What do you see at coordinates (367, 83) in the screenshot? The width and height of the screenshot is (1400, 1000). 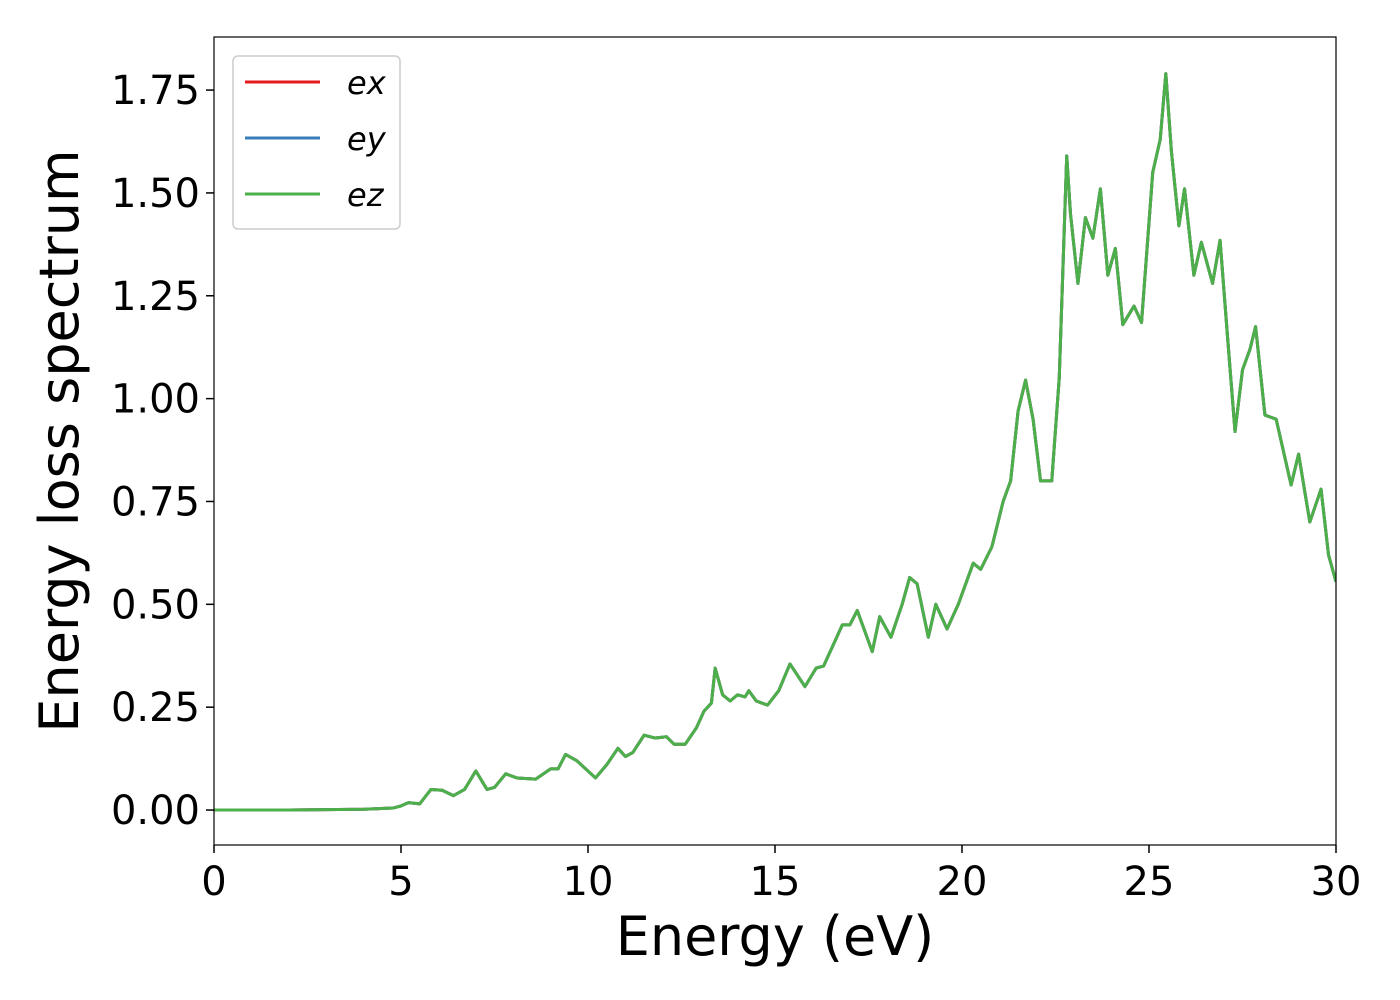 I see `legend-label: ex` at bounding box center [367, 83].